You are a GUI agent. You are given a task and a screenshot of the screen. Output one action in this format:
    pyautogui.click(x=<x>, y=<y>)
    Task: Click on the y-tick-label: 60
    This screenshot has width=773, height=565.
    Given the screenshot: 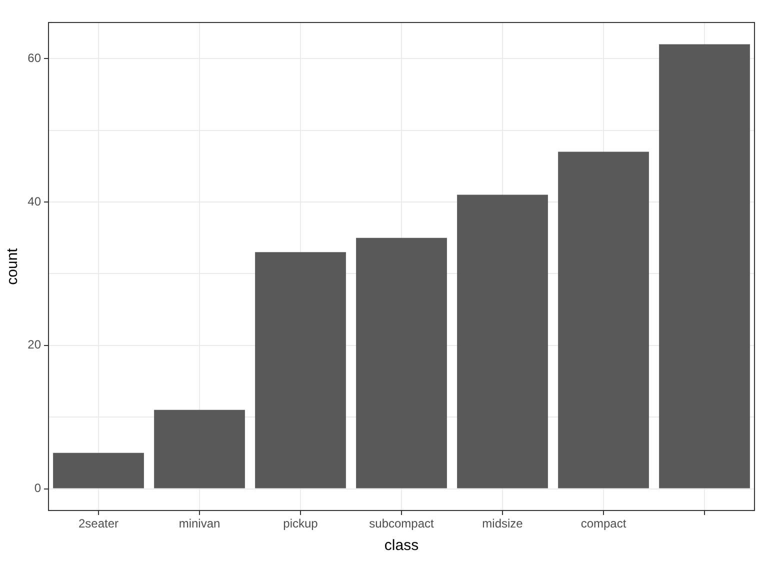 What is the action you would take?
    pyautogui.click(x=35, y=57)
    